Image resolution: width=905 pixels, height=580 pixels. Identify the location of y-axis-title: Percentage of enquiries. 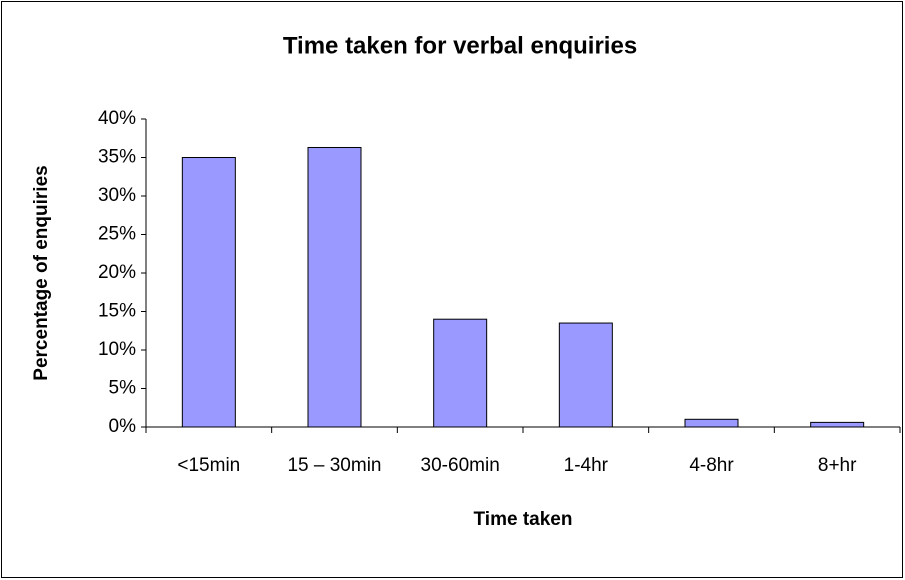
(41, 272).